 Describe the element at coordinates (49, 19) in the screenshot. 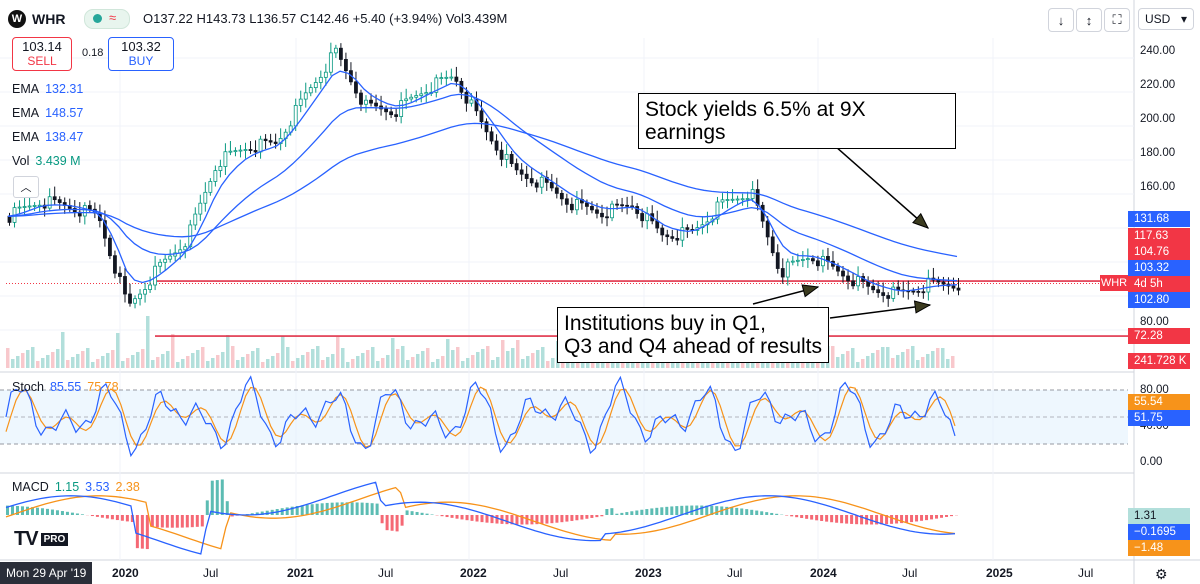

I see `symbol-name: WHR` at that location.